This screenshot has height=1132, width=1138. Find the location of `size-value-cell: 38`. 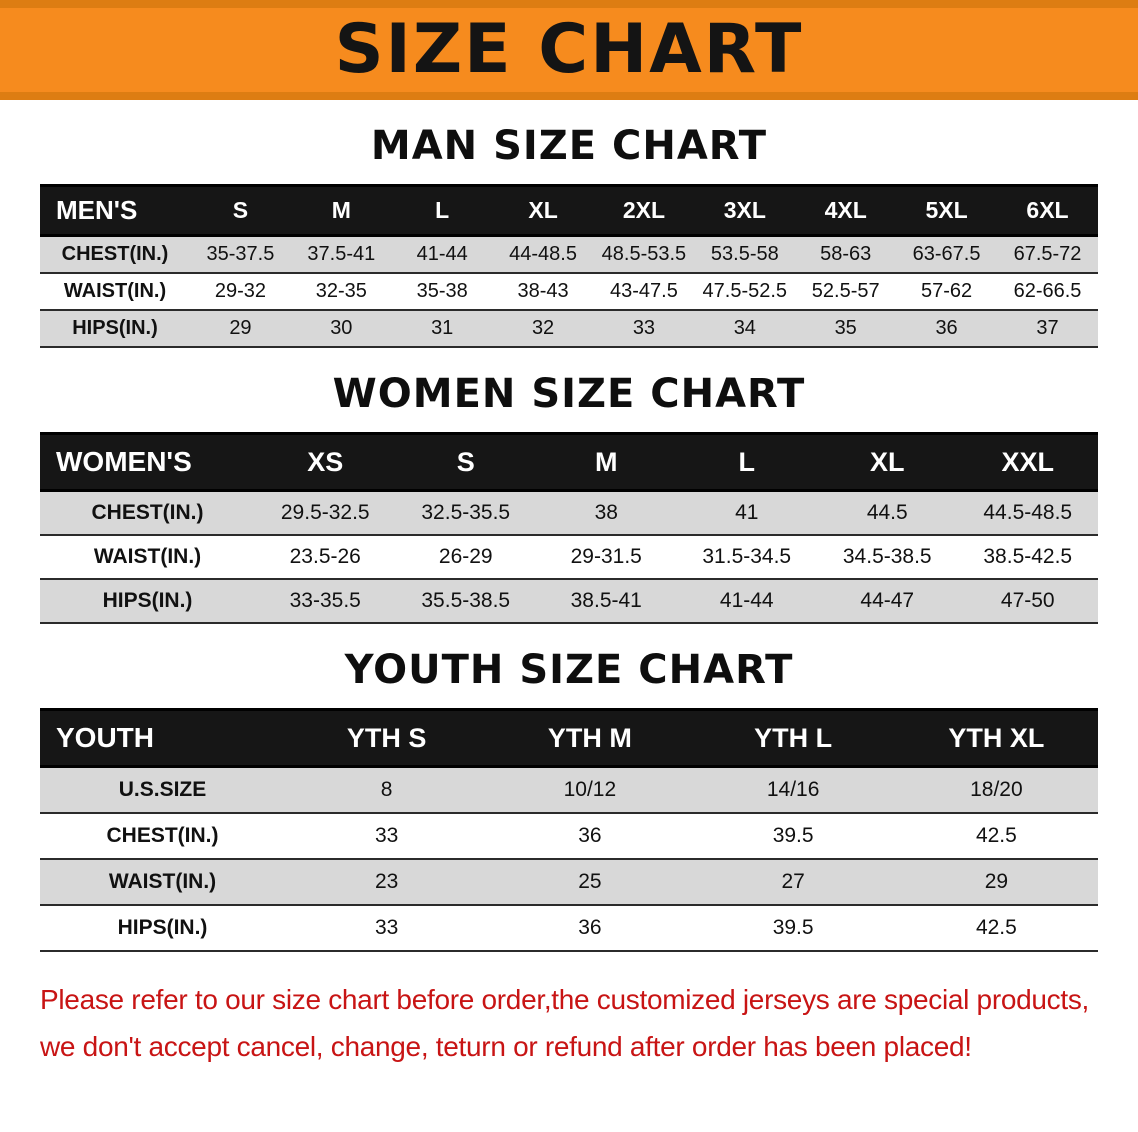

size-value-cell: 38 is located at coordinates (606, 512).